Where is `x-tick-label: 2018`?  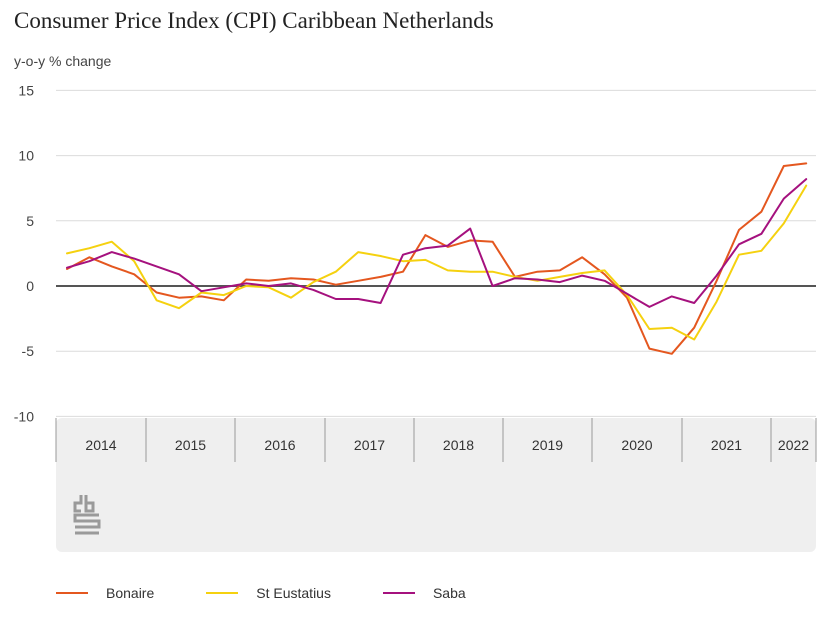 x-tick-label: 2018 is located at coordinates (458, 445).